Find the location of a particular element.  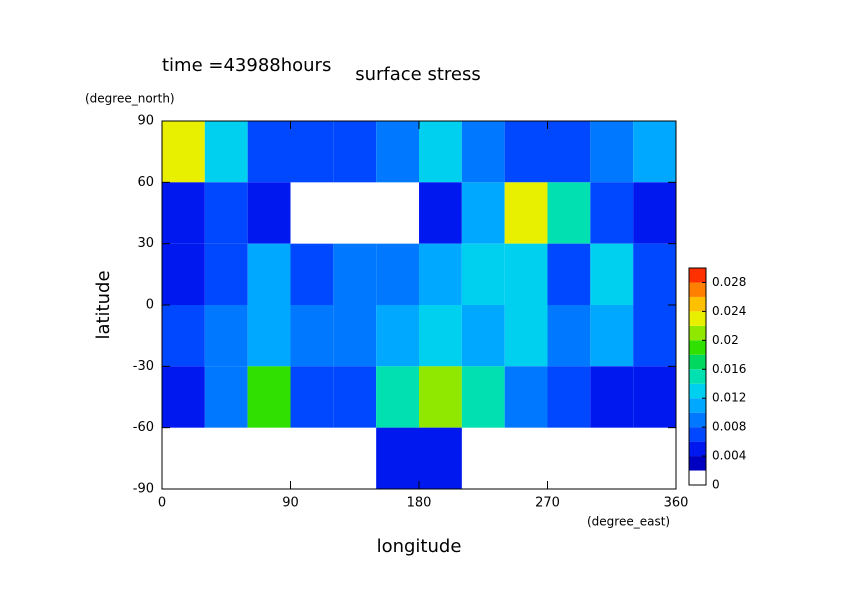

y-unit: (degree_north) is located at coordinates (130, 99).